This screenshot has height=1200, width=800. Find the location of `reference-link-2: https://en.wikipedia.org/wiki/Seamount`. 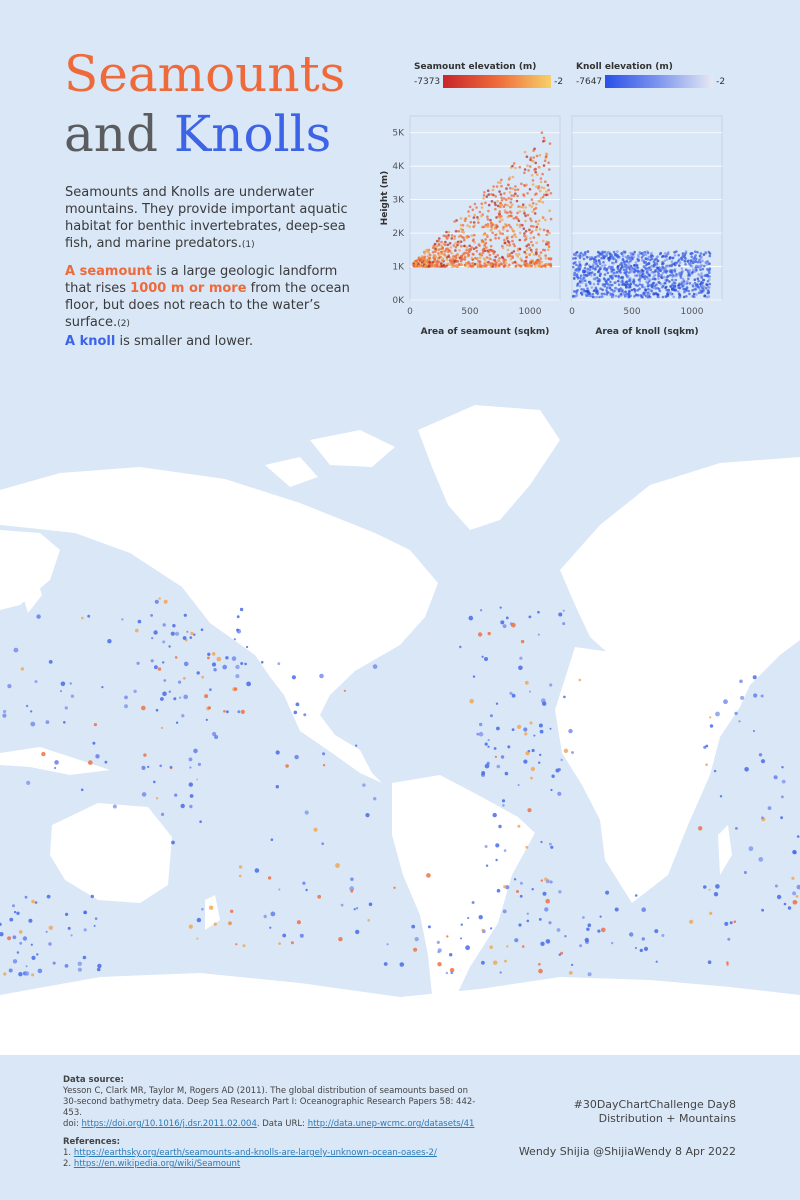

reference-link-2: https://en.wikipedia.org/wiki/Seamount is located at coordinates (157, 1164).